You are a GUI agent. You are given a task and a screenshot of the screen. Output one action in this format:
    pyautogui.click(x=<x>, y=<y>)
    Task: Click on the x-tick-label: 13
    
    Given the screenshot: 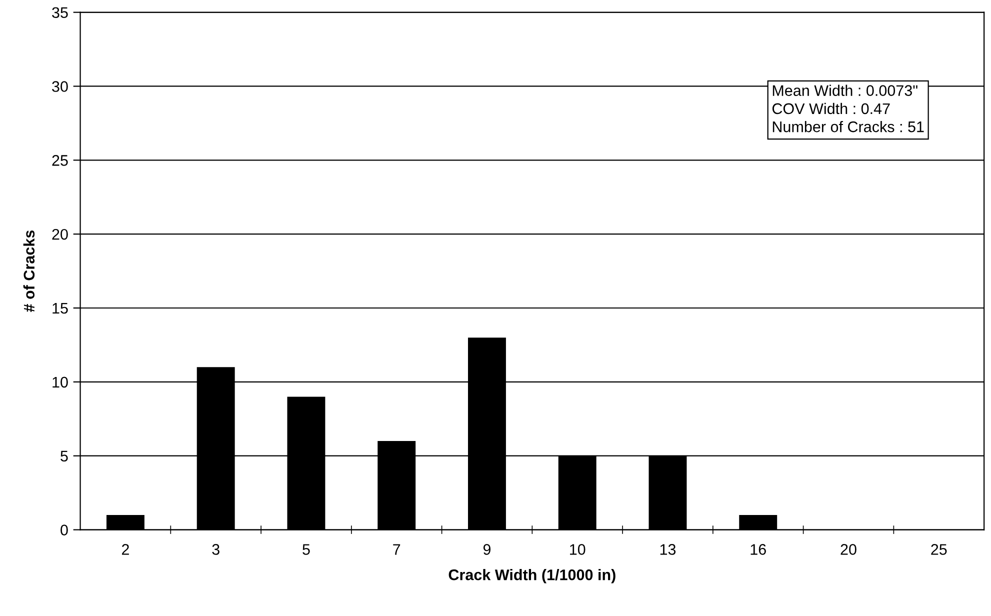 What is the action you would take?
    pyautogui.click(x=668, y=549)
    